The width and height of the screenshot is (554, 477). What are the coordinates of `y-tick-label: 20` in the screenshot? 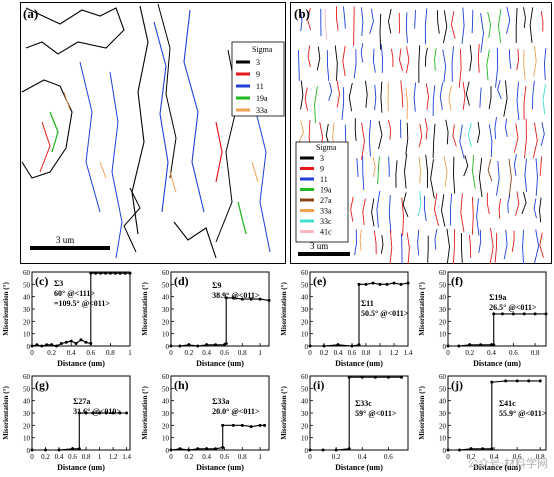 It's located at (443, 426).